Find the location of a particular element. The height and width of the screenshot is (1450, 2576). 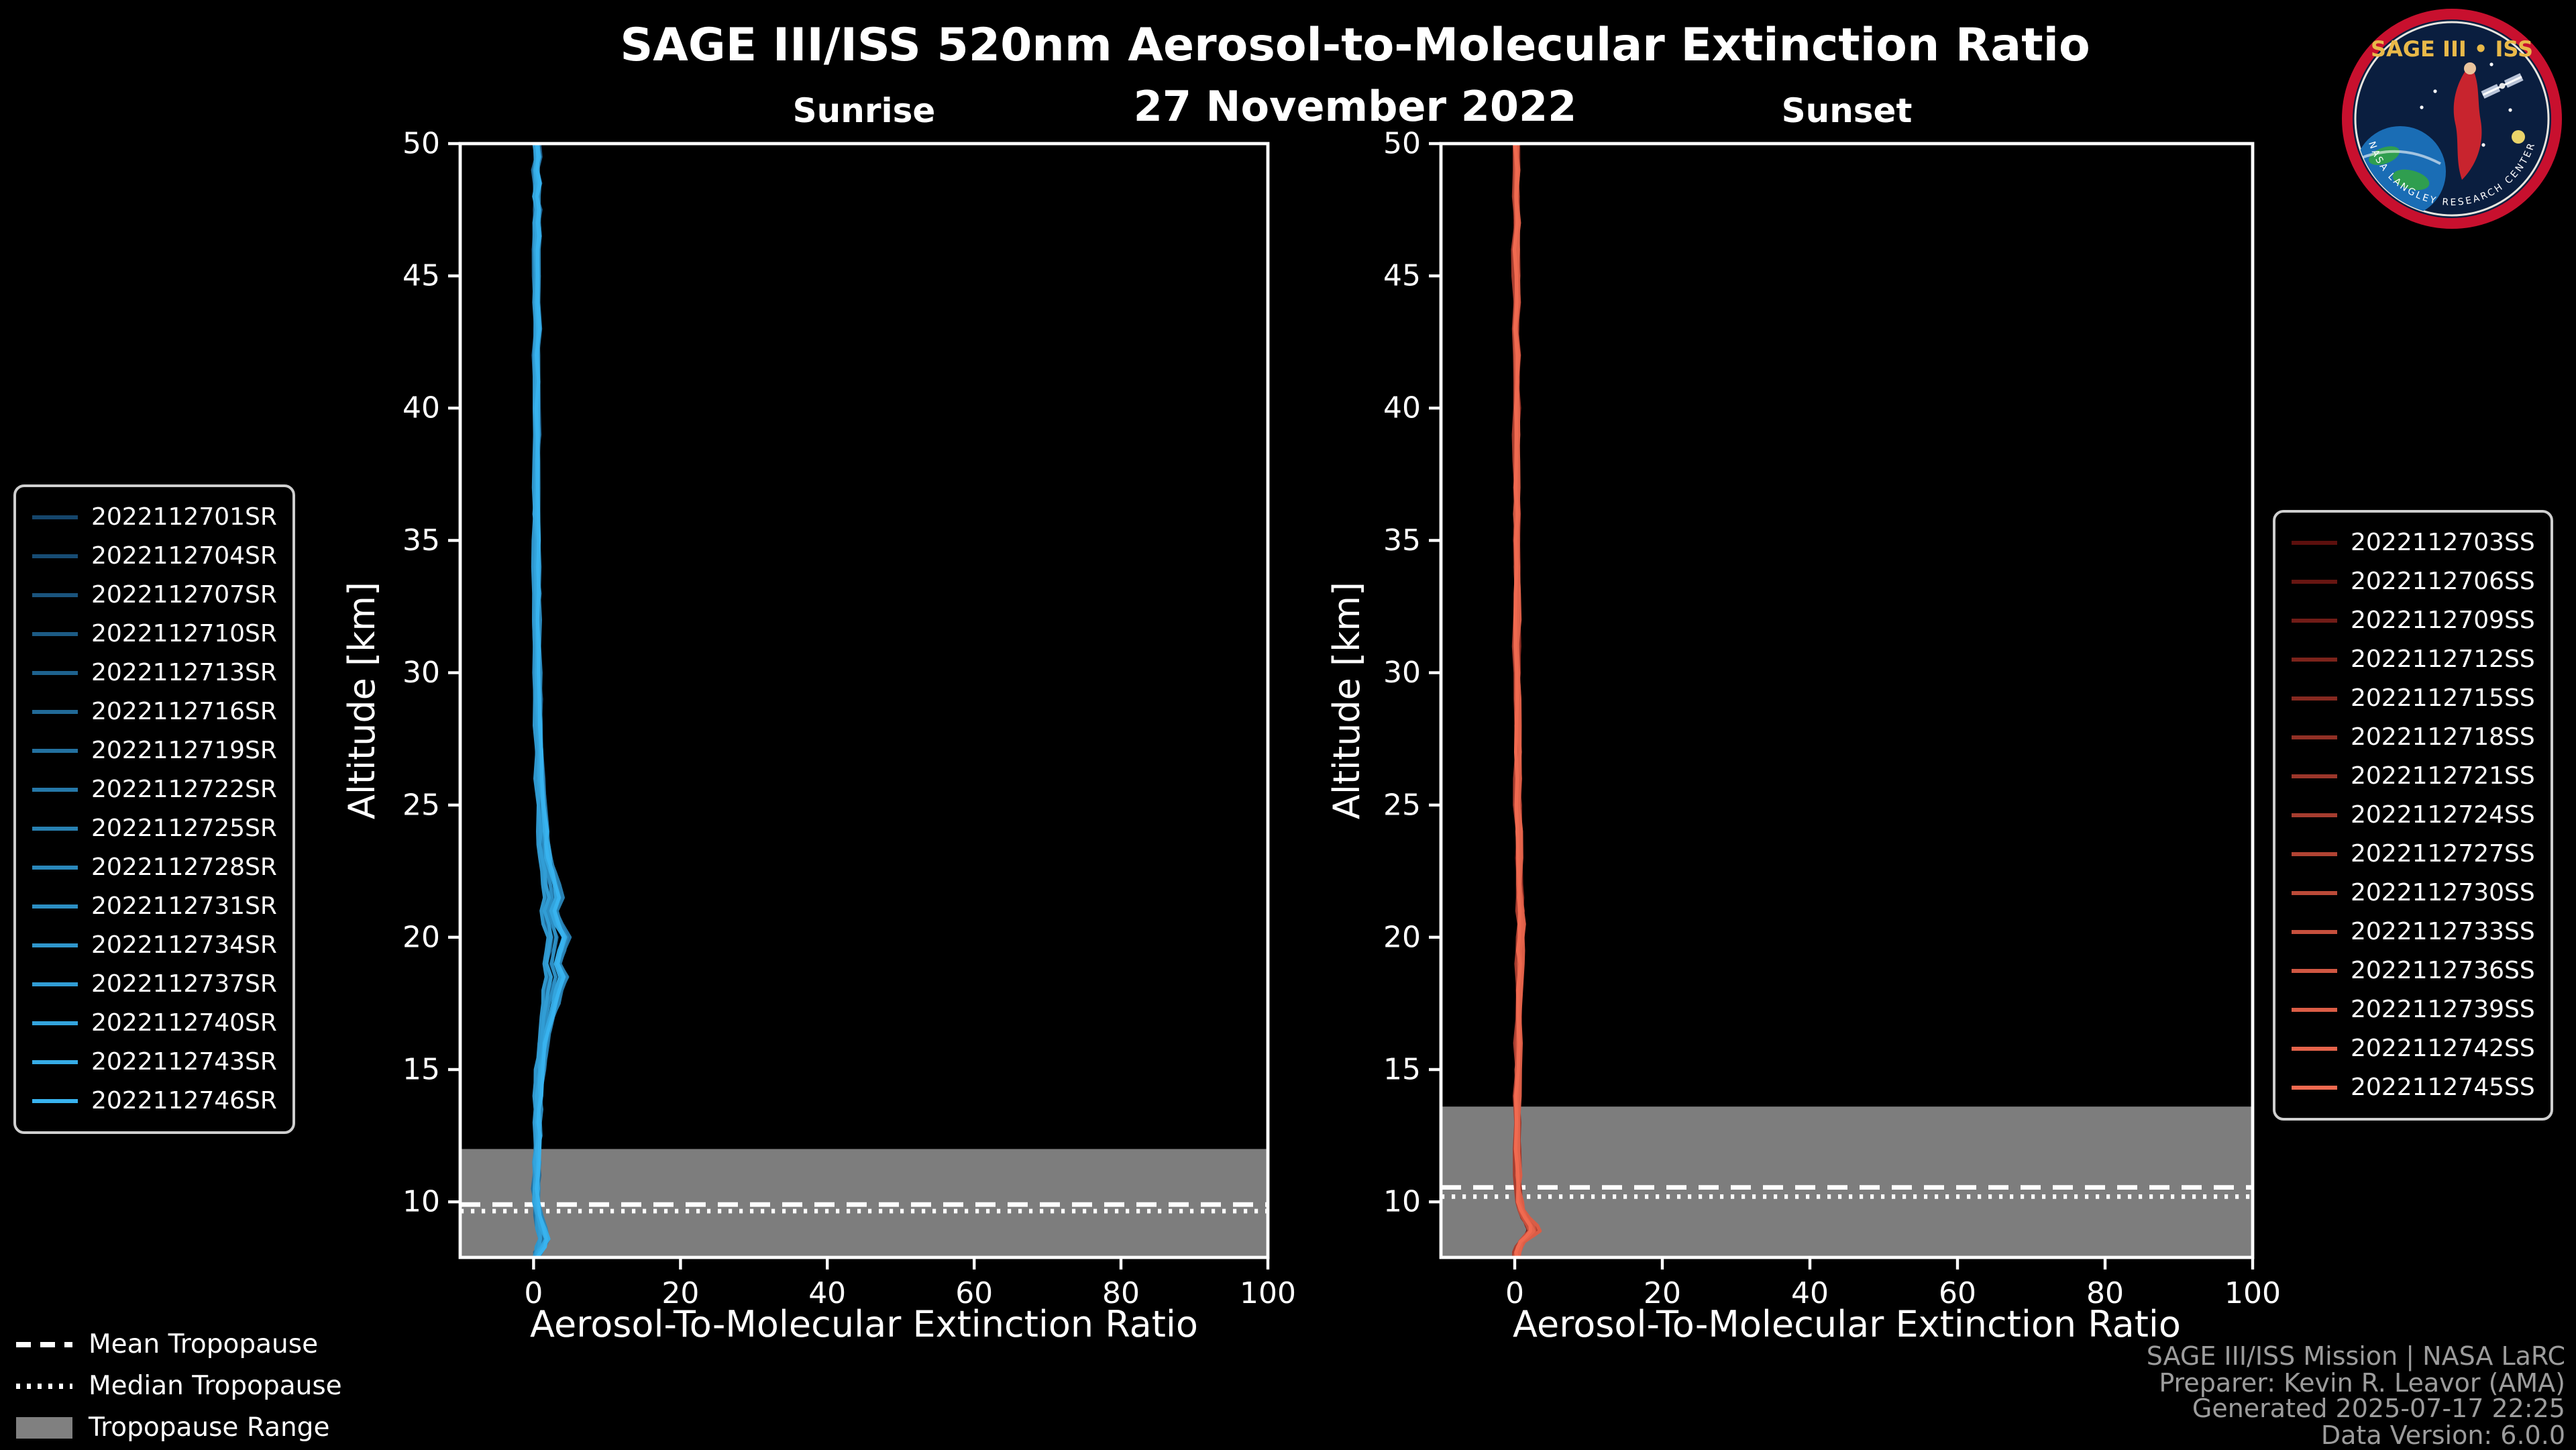

sunset-panel-title: Sunset is located at coordinates (1847, 110).